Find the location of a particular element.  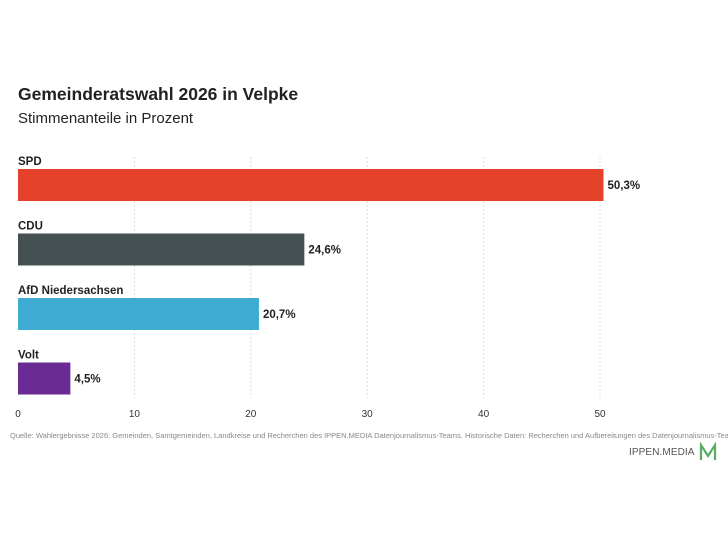

value-label: 24,6% is located at coordinates (324, 251).